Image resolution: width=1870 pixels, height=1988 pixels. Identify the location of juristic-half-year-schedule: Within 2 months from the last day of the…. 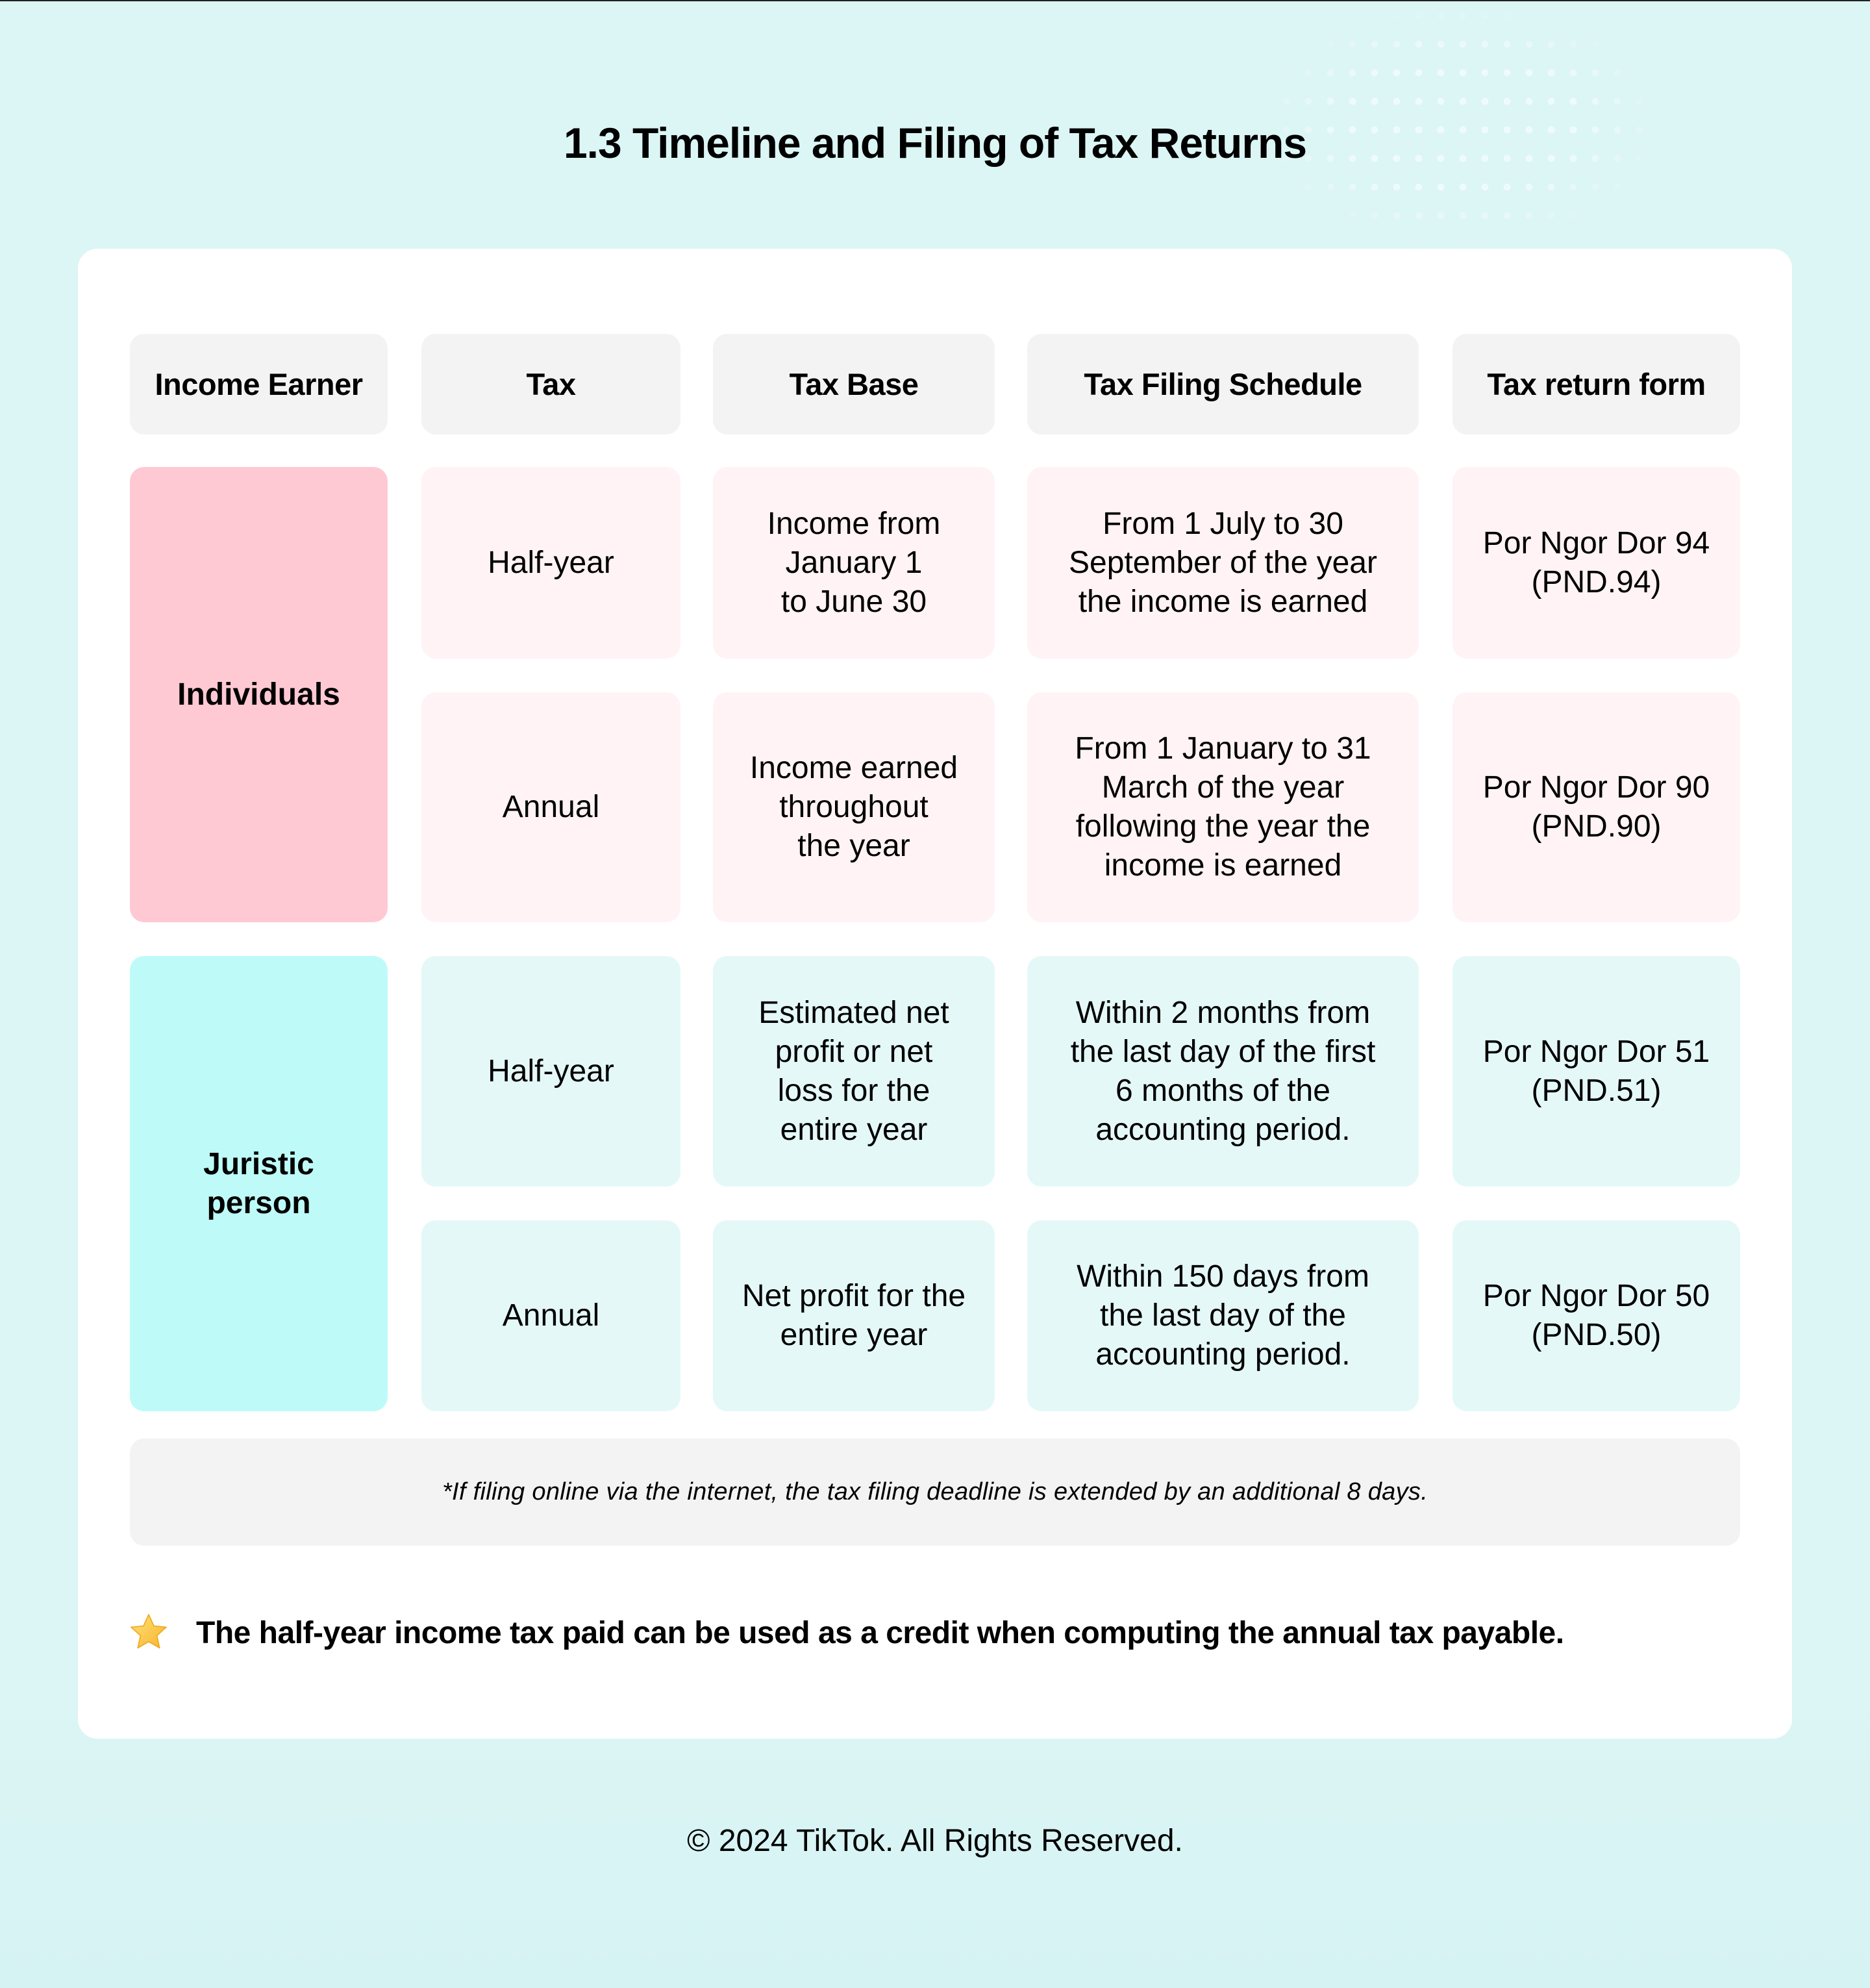
(1223, 1071).